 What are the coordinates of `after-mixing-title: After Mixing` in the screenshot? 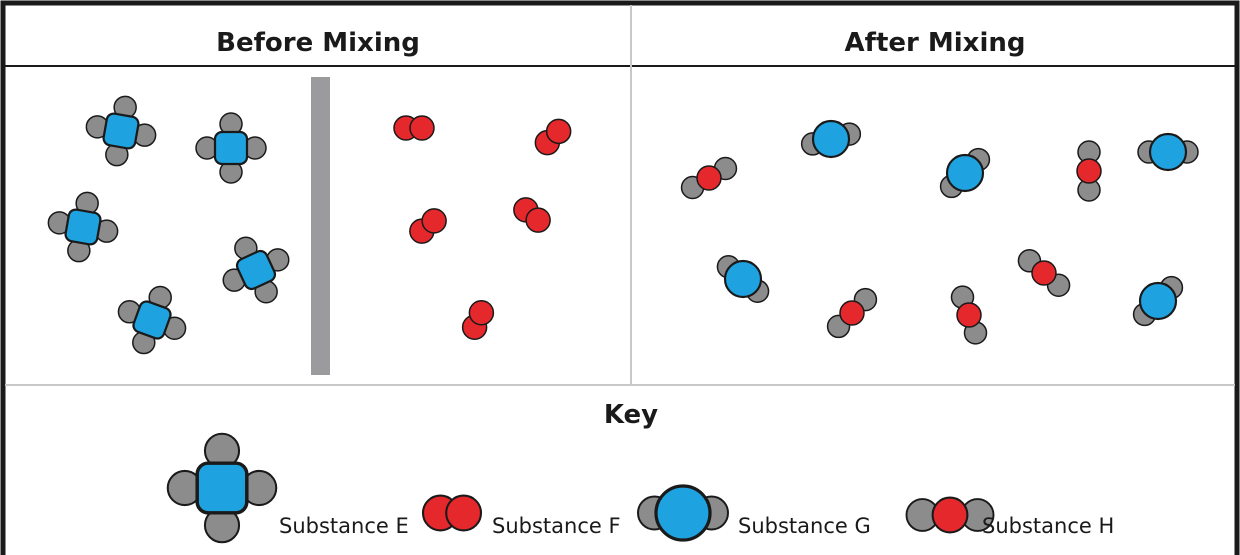 It's located at (935, 43).